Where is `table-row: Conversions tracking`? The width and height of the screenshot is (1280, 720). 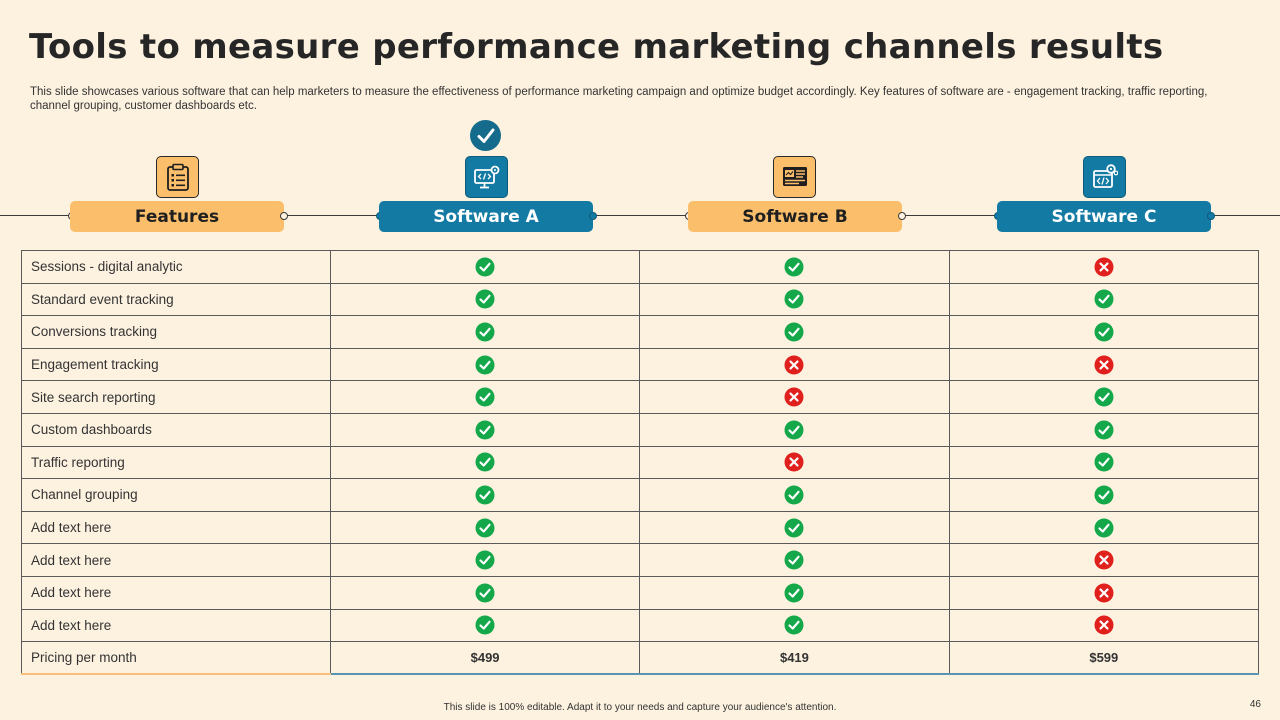 table-row: Conversions tracking is located at coordinates (640, 332).